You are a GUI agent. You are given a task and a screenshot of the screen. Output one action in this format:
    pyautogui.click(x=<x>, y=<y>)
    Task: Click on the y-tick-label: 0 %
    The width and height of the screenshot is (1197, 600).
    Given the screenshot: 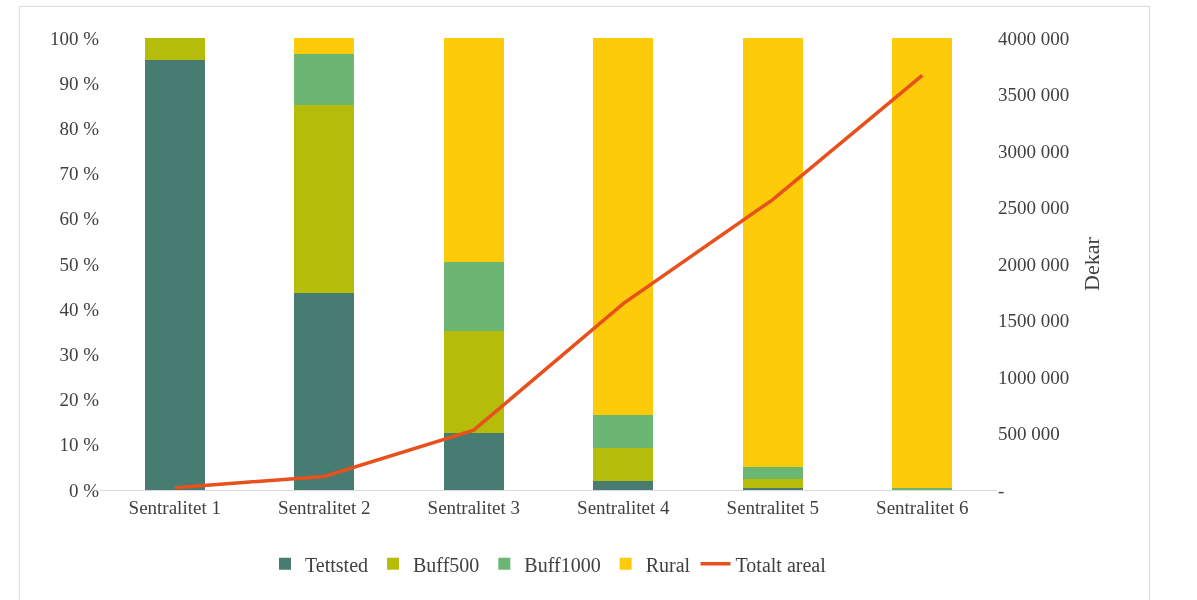 What is the action you would take?
    pyautogui.click(x=84, y=490)
    